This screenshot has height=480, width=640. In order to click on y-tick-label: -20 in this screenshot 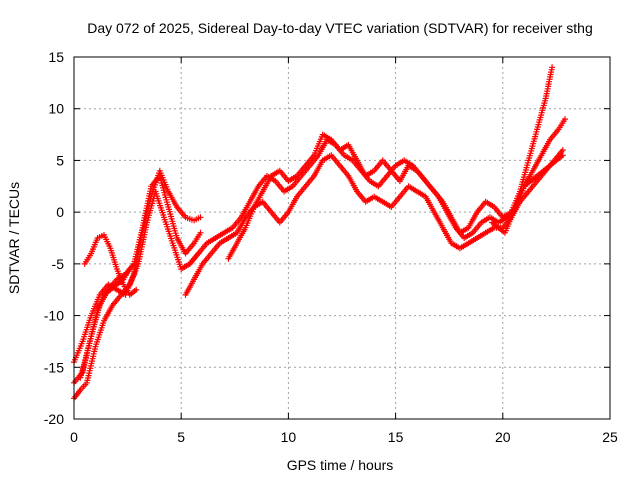, I will do `click(54, 419)`.